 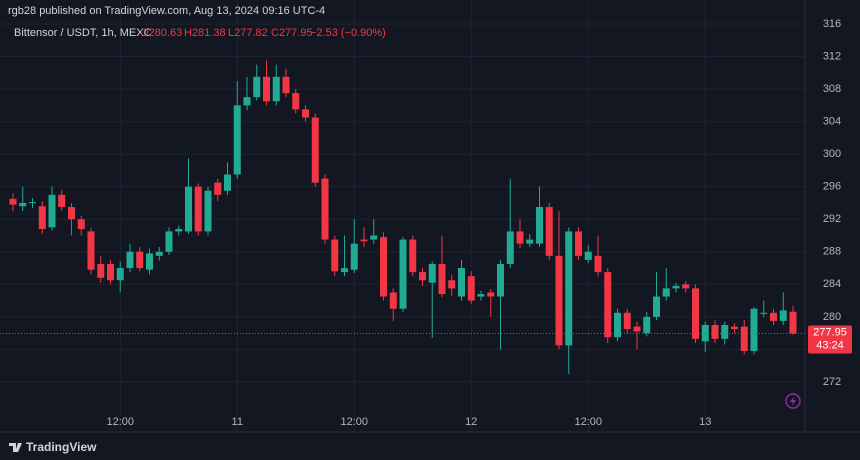 I want to click on change: −2.53 (−0.90%), so click(x=348, y=33).